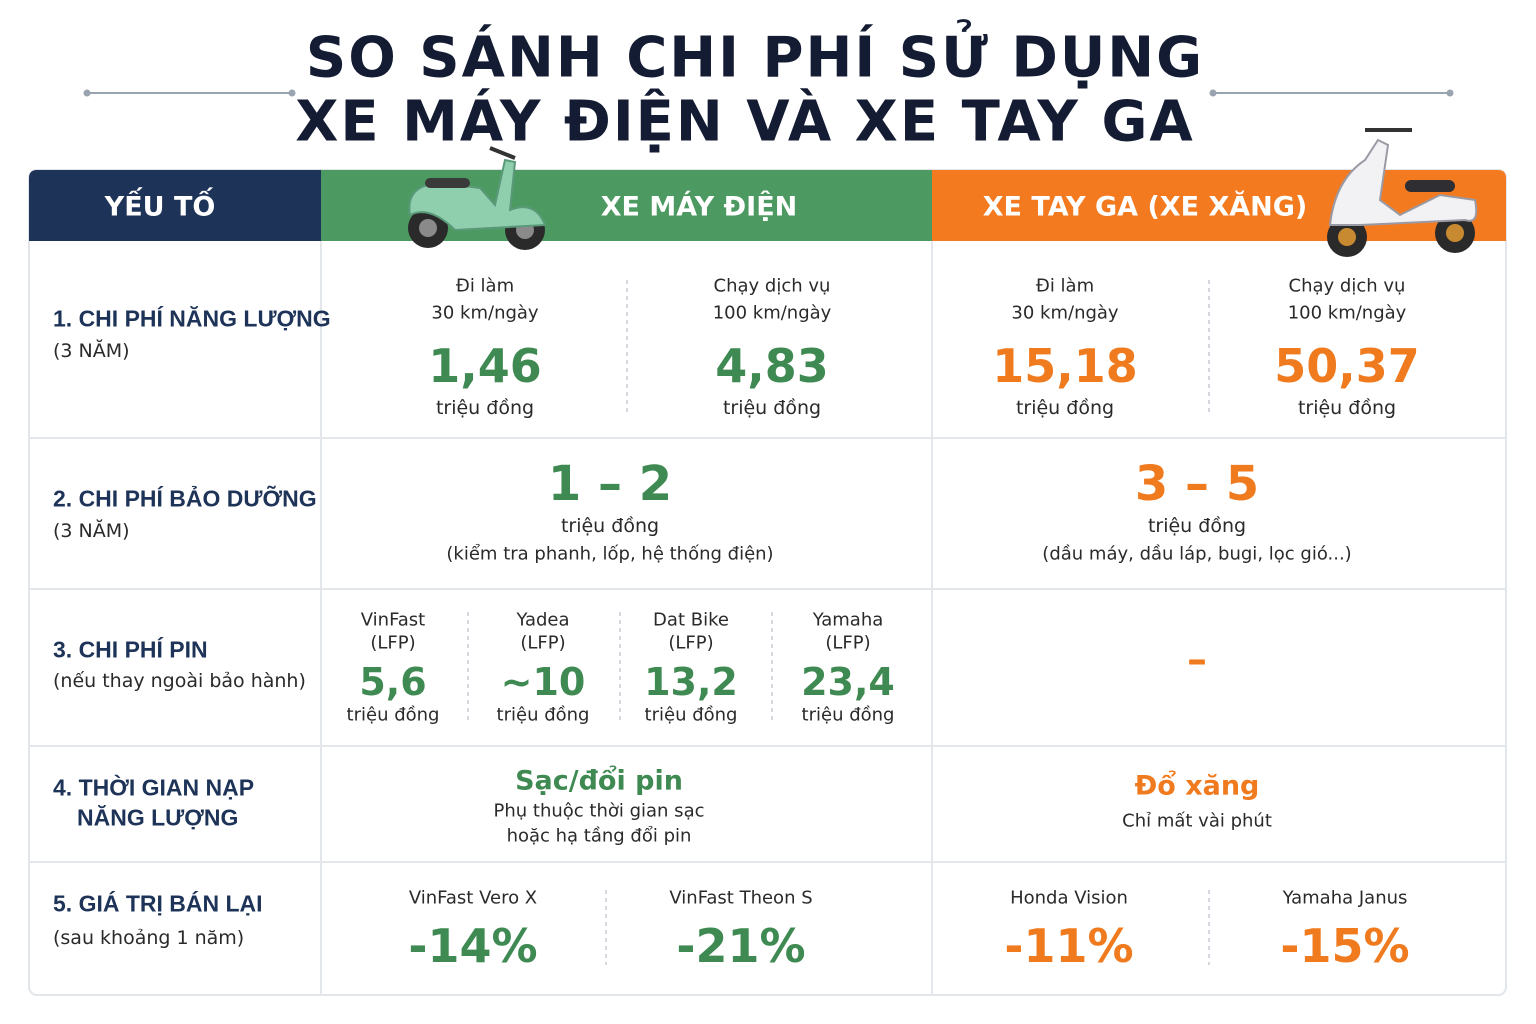 The width and height of the screenshot is (1536, 1024). What do you see at coordinates (485, 366) in the screenshot?
I see `cost-value: 1,46` at bounding box center [485, 366].